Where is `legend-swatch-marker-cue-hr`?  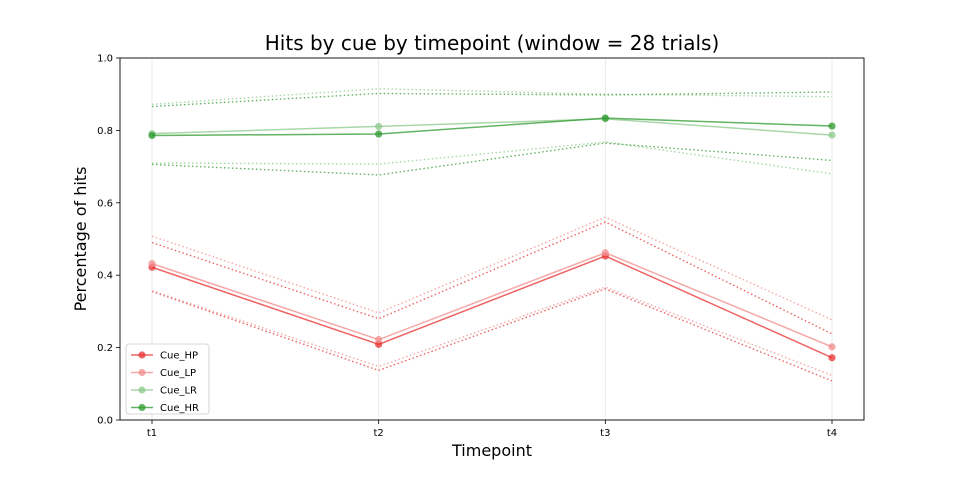
legend-swatch-marker-cue-hr is located at coordinates (142, 407).